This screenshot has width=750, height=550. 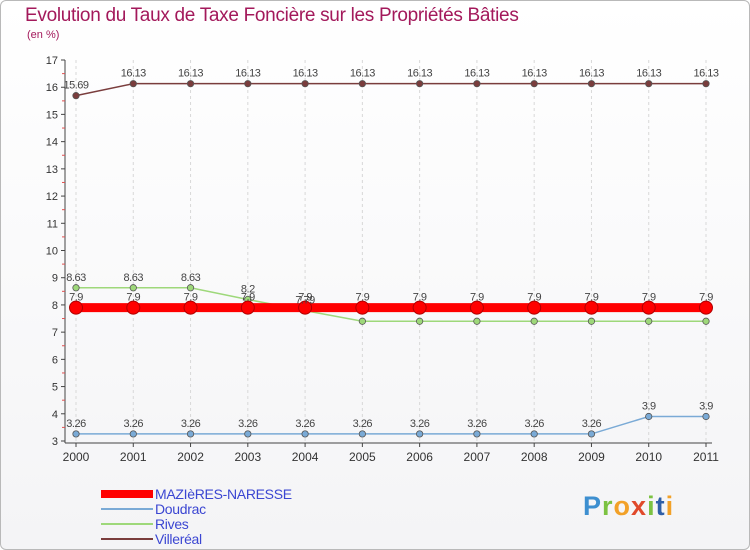 What do you see at coordinates (55, 442) in the screenshot?
I see `y-tick-label: 3` at bounding box center [55, 442].